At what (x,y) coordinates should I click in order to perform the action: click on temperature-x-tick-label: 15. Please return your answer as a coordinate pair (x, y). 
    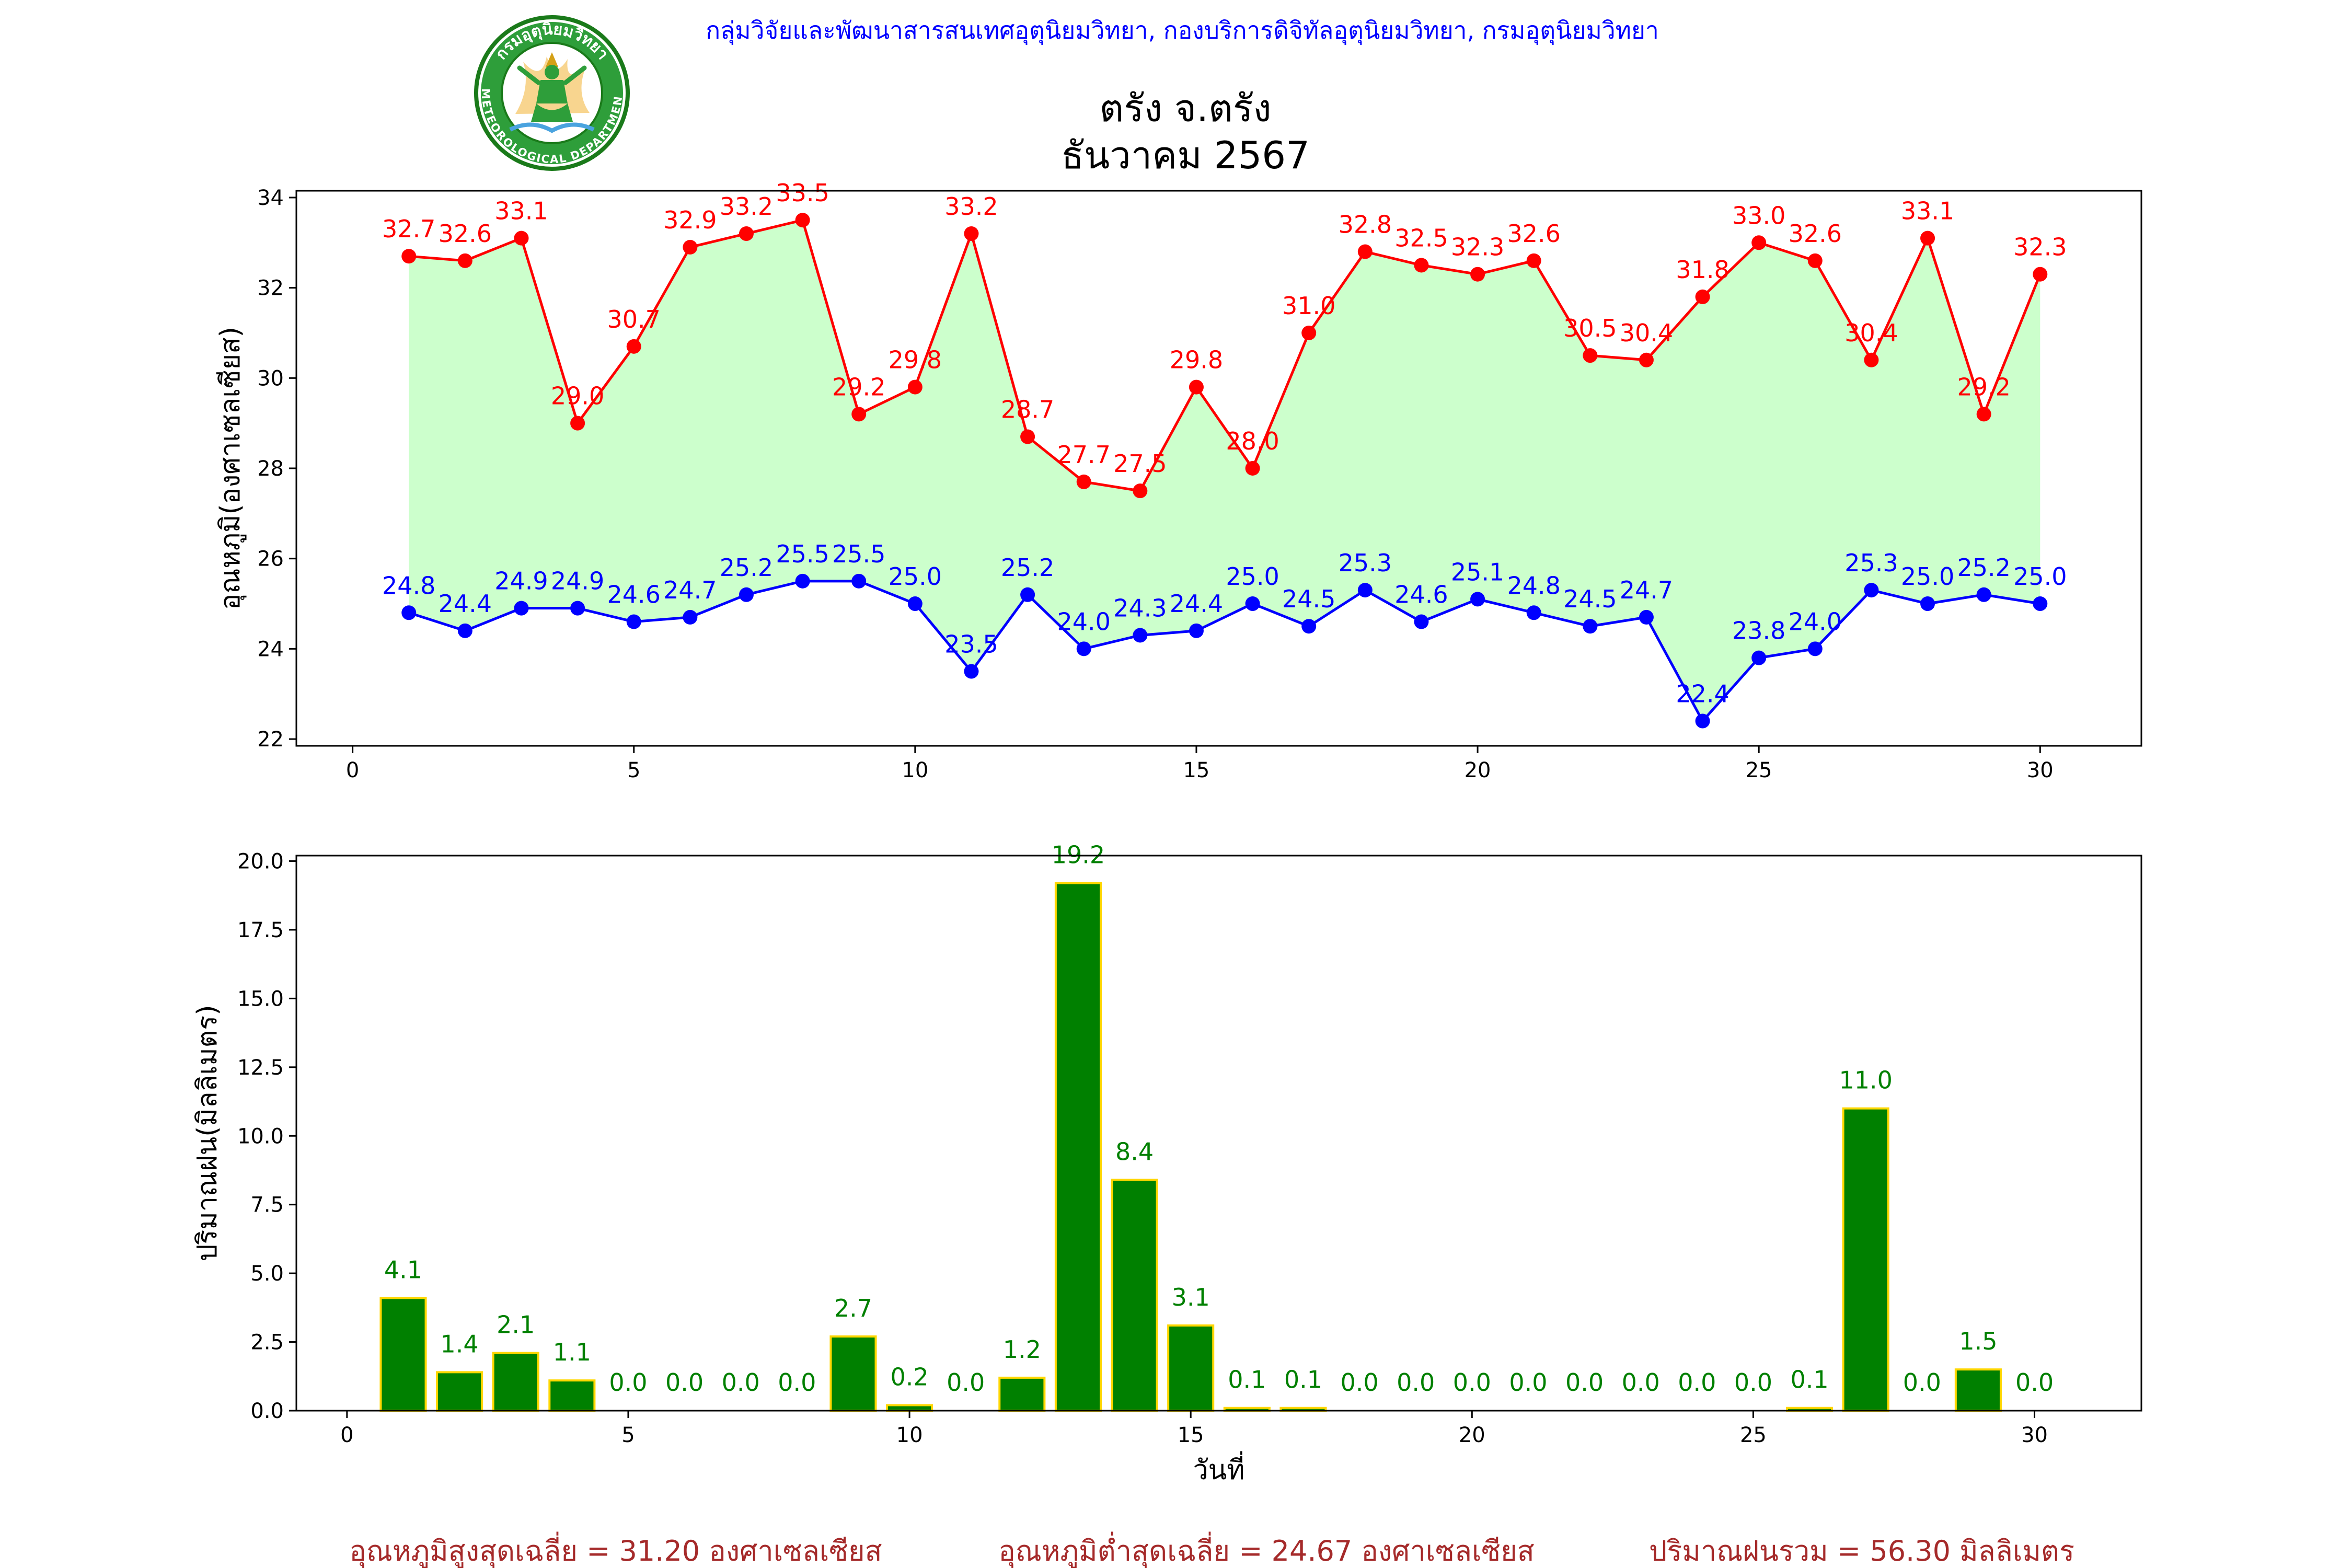
    Looking at the image, I should click on (1196, 770).